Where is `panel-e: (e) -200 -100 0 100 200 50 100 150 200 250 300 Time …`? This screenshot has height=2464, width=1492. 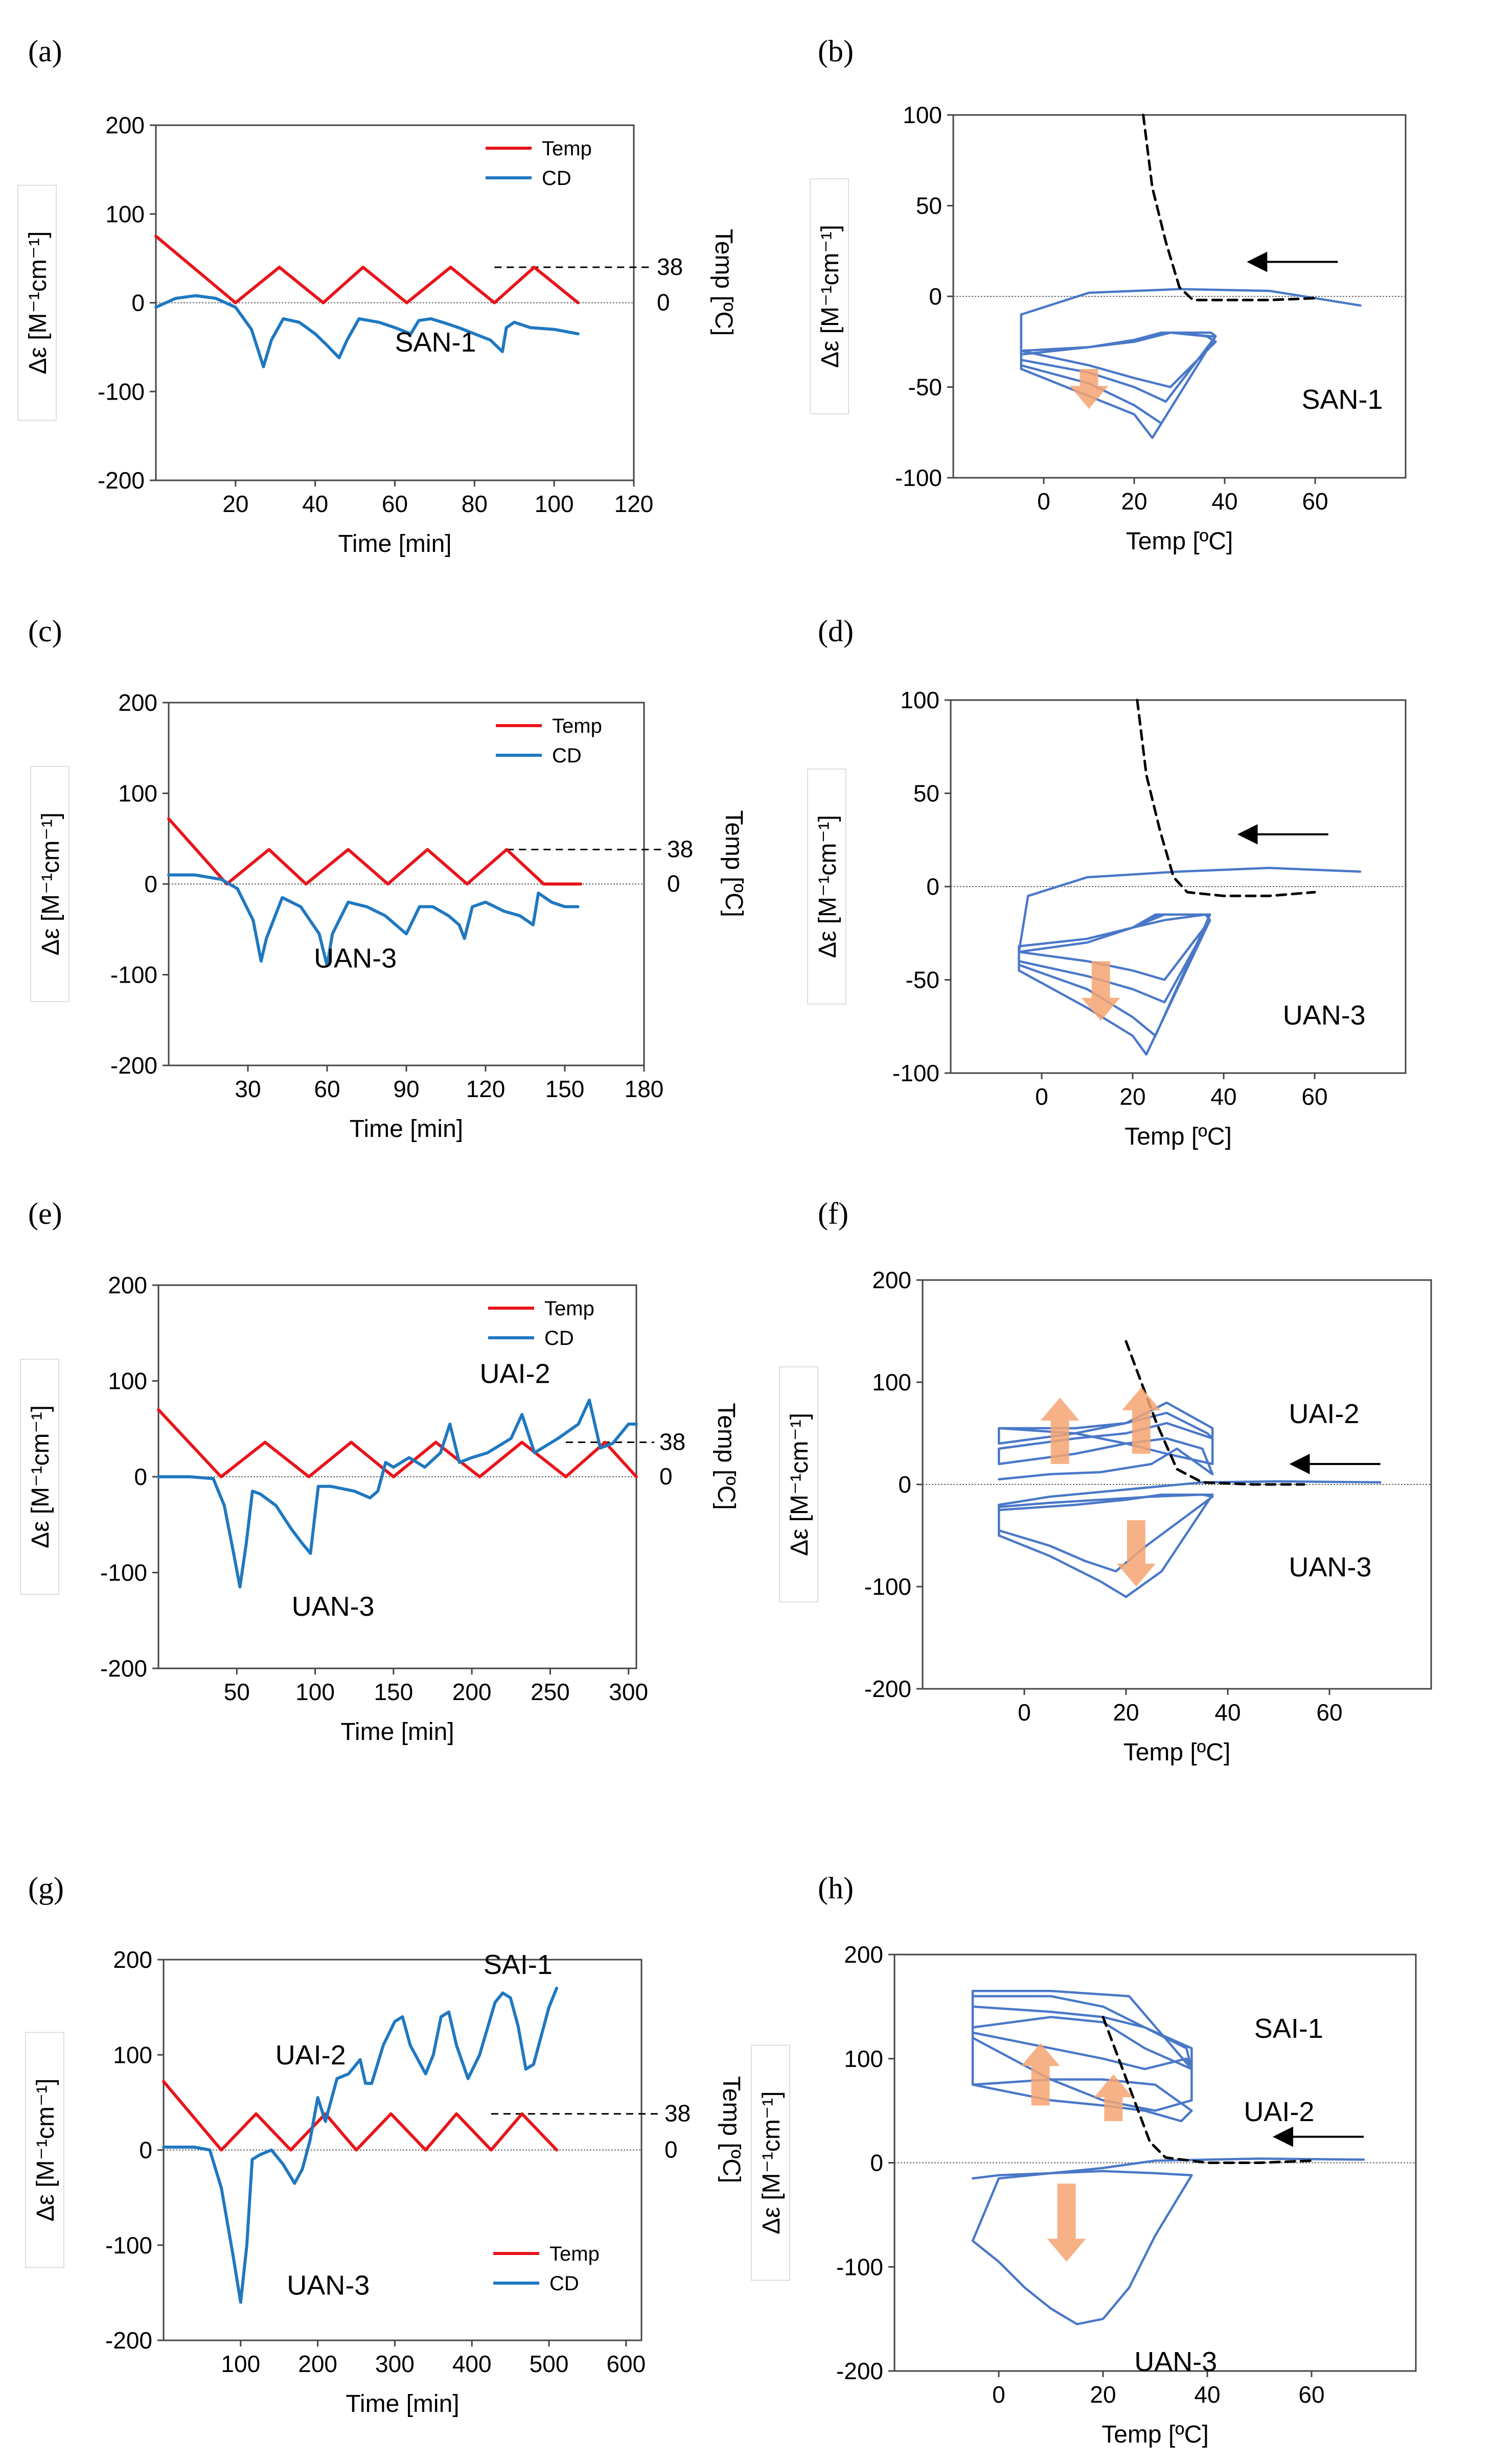 panel-e: (e) -200 -100 0 100 200 50 100 150 200 250 300 Time … is located at coordinates (380, 1472).